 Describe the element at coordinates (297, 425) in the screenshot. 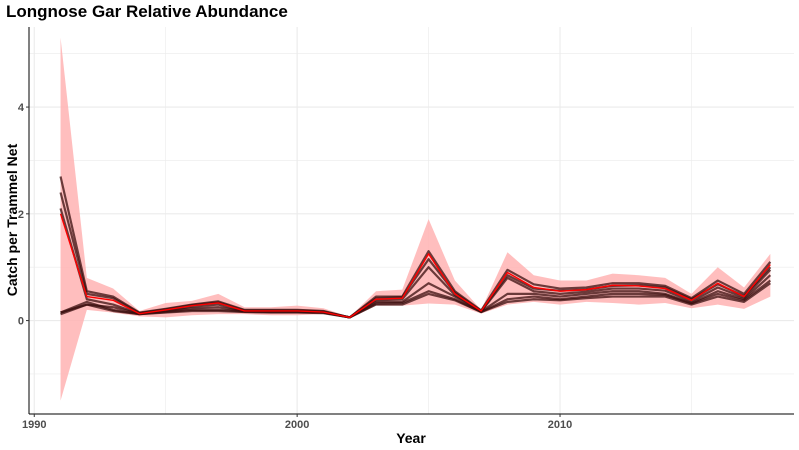

I see `x-tick-label: 2000` at that location.